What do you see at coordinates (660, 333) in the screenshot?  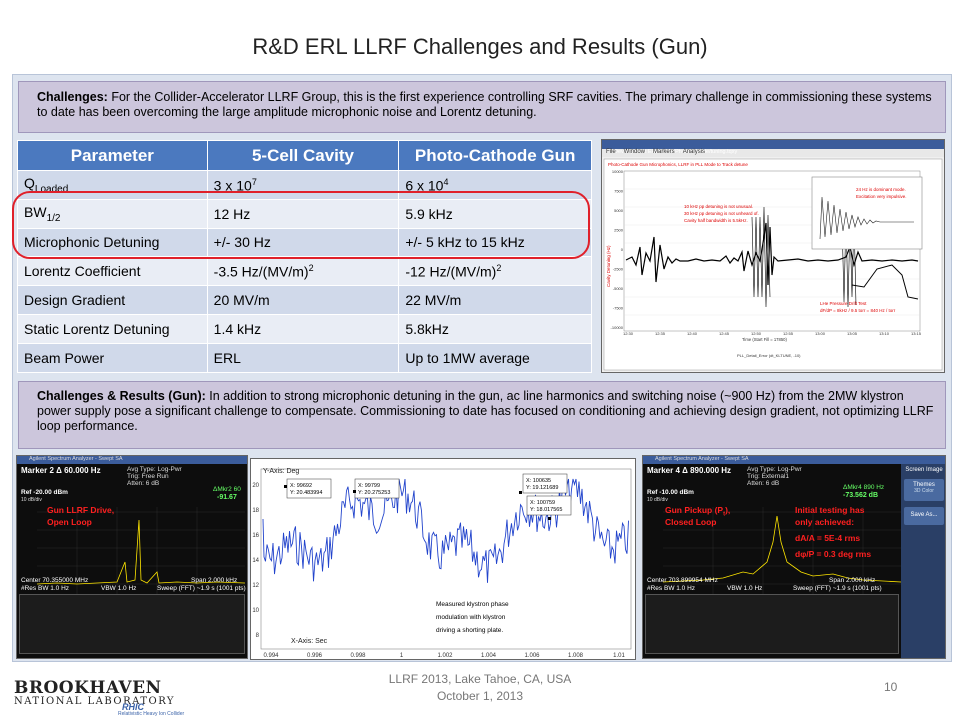 I see `x-tick-label: 12:35` at bounding box center [660, 333].